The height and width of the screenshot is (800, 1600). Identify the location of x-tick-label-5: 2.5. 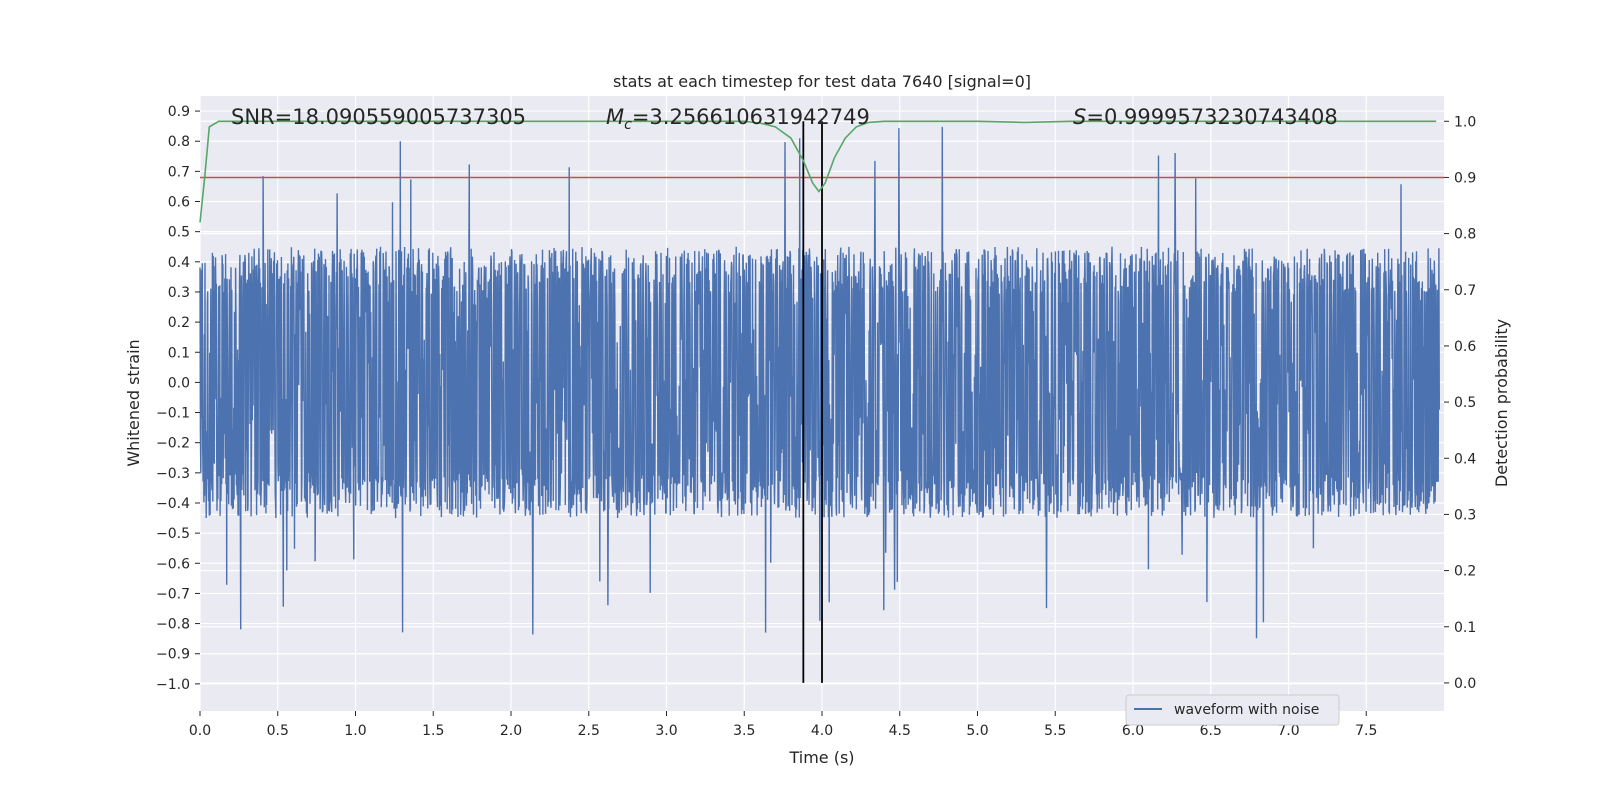
(589, 731).